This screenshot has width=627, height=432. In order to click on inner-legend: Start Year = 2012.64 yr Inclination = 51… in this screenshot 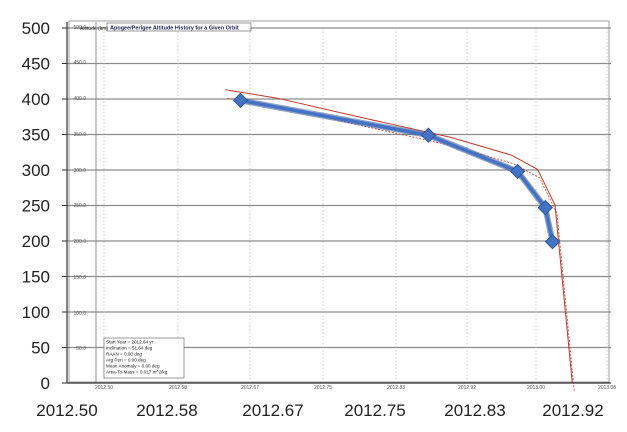, I will do `click(144, 358)`.